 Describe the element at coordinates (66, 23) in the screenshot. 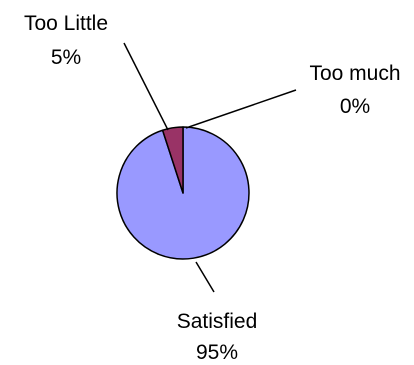

I see `slice-label-too-little: Too Little` at that location.